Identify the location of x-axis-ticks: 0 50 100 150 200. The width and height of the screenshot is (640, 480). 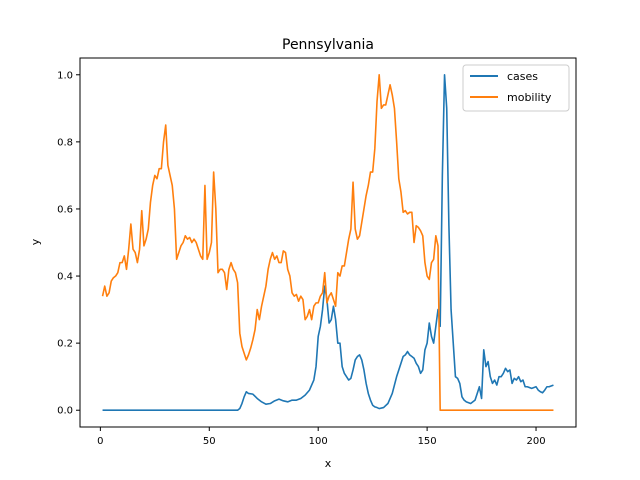
(321, 437).